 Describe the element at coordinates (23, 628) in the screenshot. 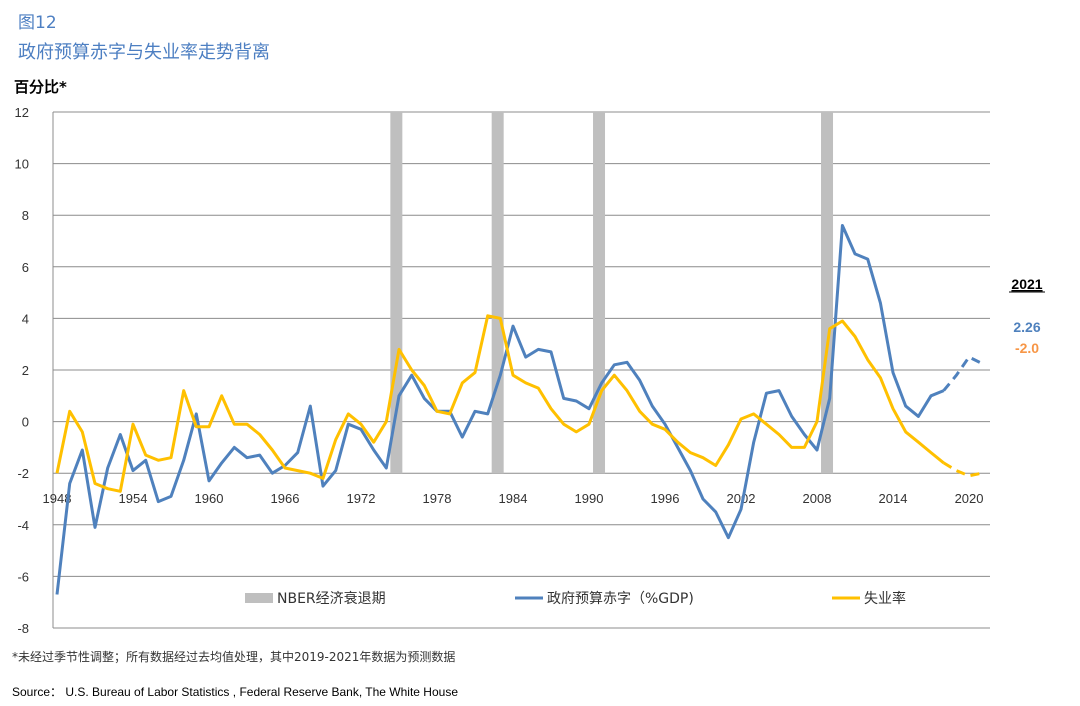

I see `y-tick-label: -8` at that location.